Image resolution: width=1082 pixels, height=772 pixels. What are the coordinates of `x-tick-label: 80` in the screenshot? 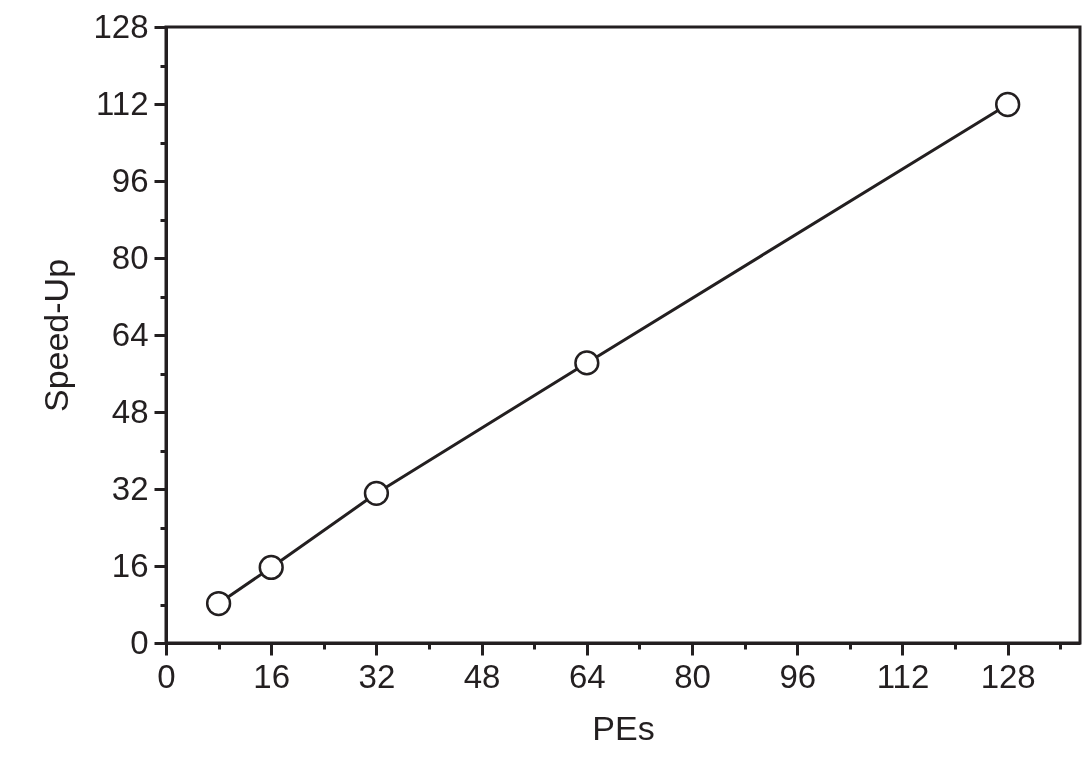 It's located at (692, 676).